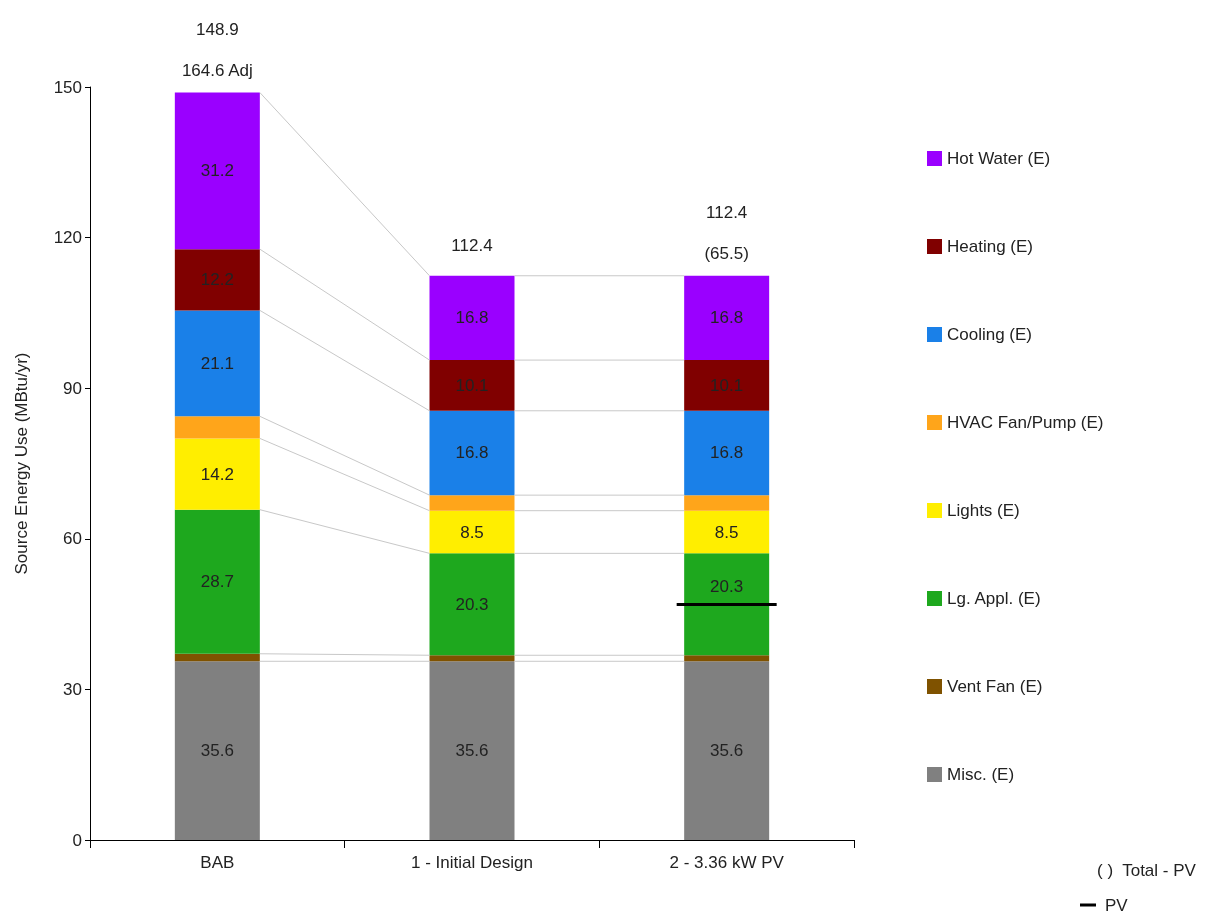 The width and height of the screenshot is (1224, 922). What do you see at coordinates (217, 862) in the screenshot?
I see `x-tick-label: BAB` at bounding box center [217, 862].